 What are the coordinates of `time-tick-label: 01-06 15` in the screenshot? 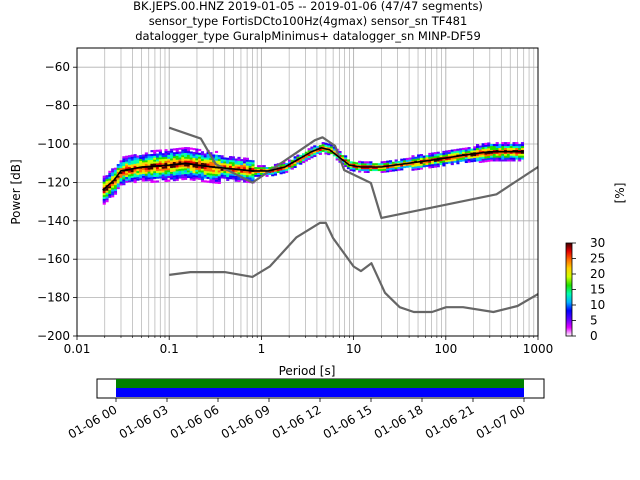 It's located at (348, 421).